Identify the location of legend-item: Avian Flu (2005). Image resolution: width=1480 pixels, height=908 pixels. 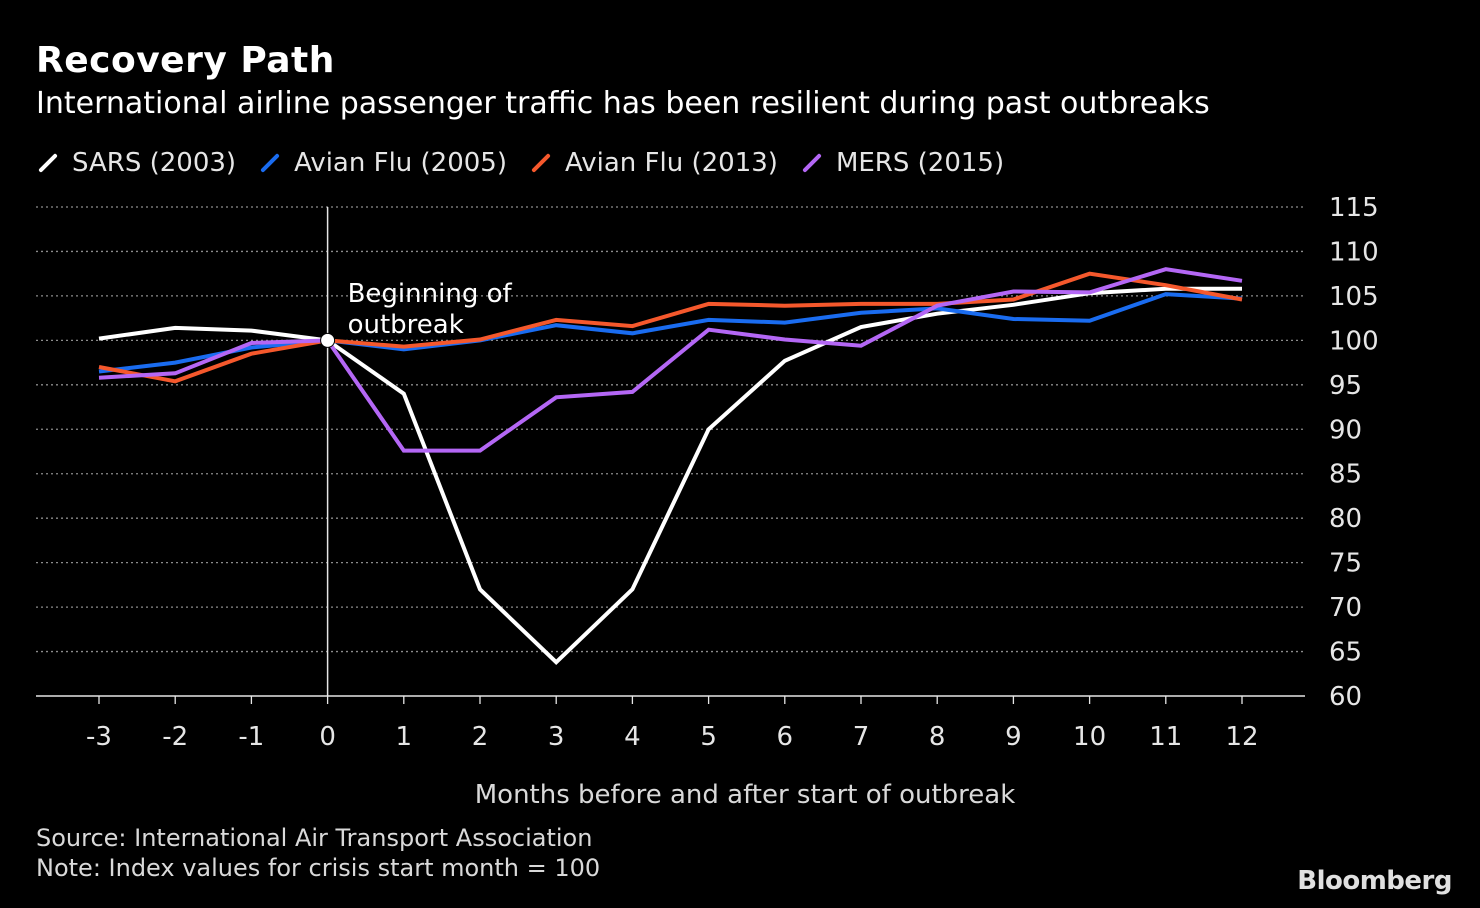
(382, 163).